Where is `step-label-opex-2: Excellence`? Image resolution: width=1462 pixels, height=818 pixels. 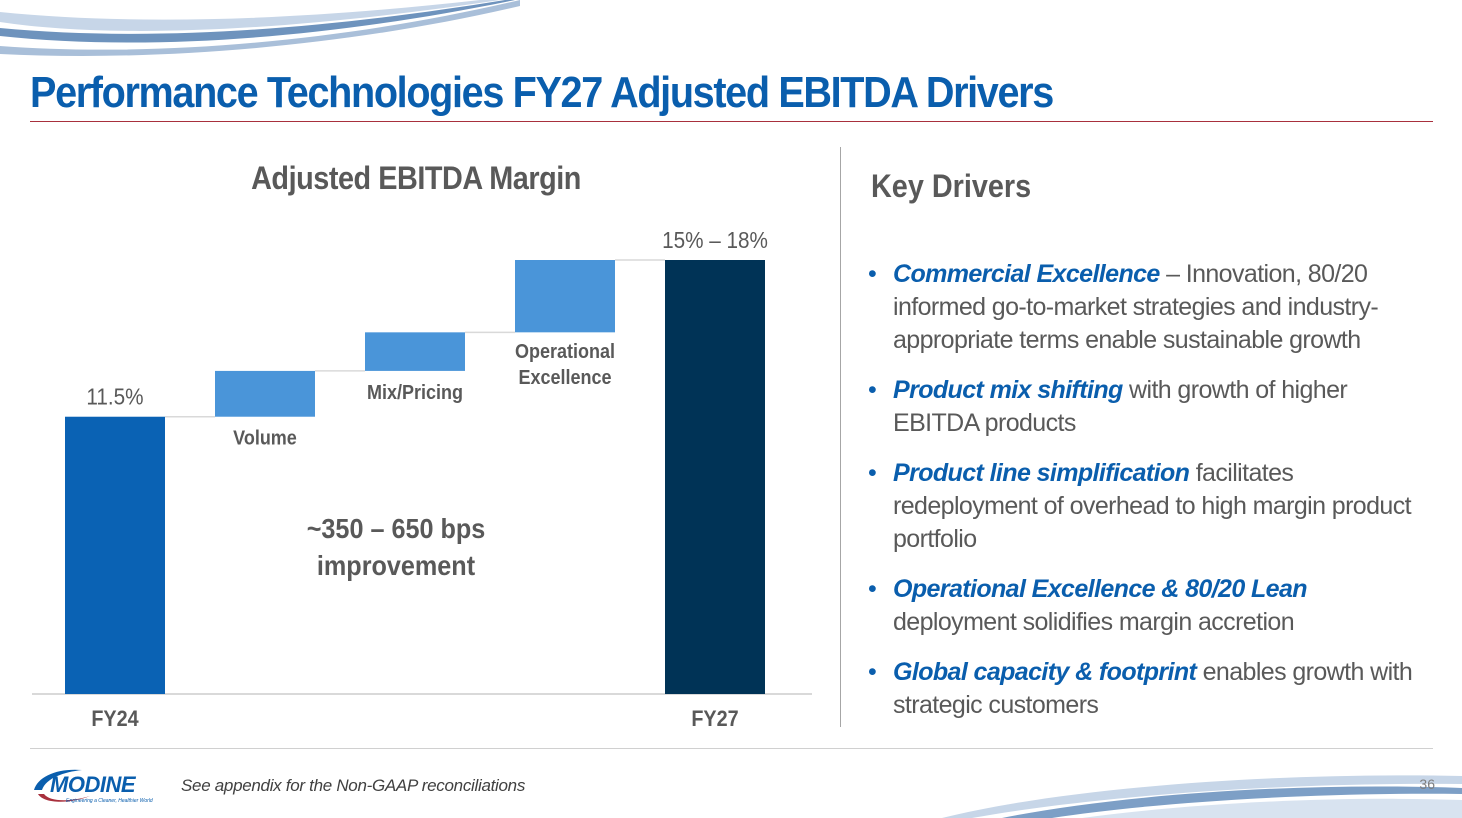
step-label-opex-2: Excellence is located at coordinates (564, 378).